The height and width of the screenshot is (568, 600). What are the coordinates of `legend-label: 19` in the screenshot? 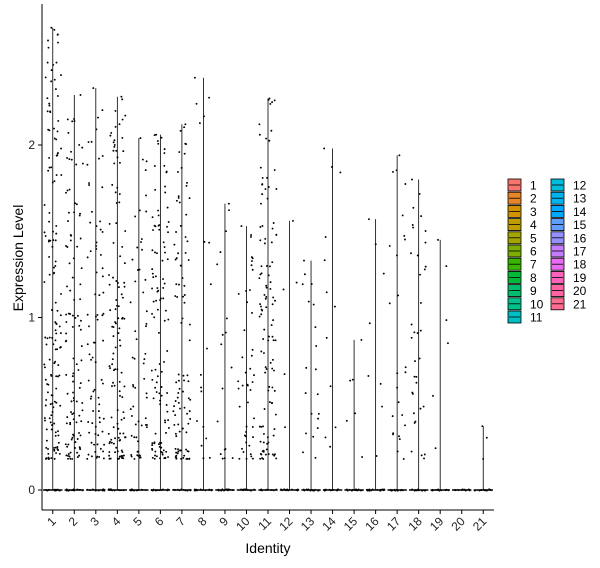 It's located at (580, 278).